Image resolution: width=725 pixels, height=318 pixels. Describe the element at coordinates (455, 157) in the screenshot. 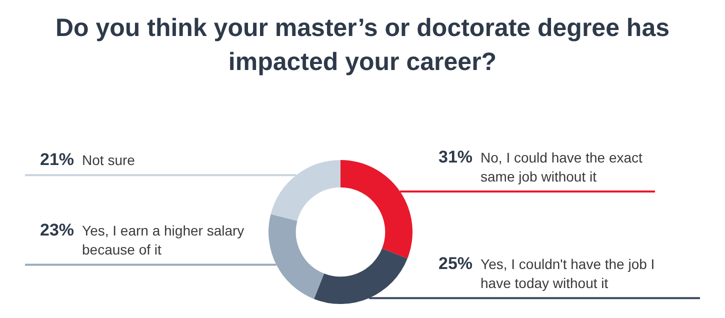

I see `data-label: 31%` at that location.